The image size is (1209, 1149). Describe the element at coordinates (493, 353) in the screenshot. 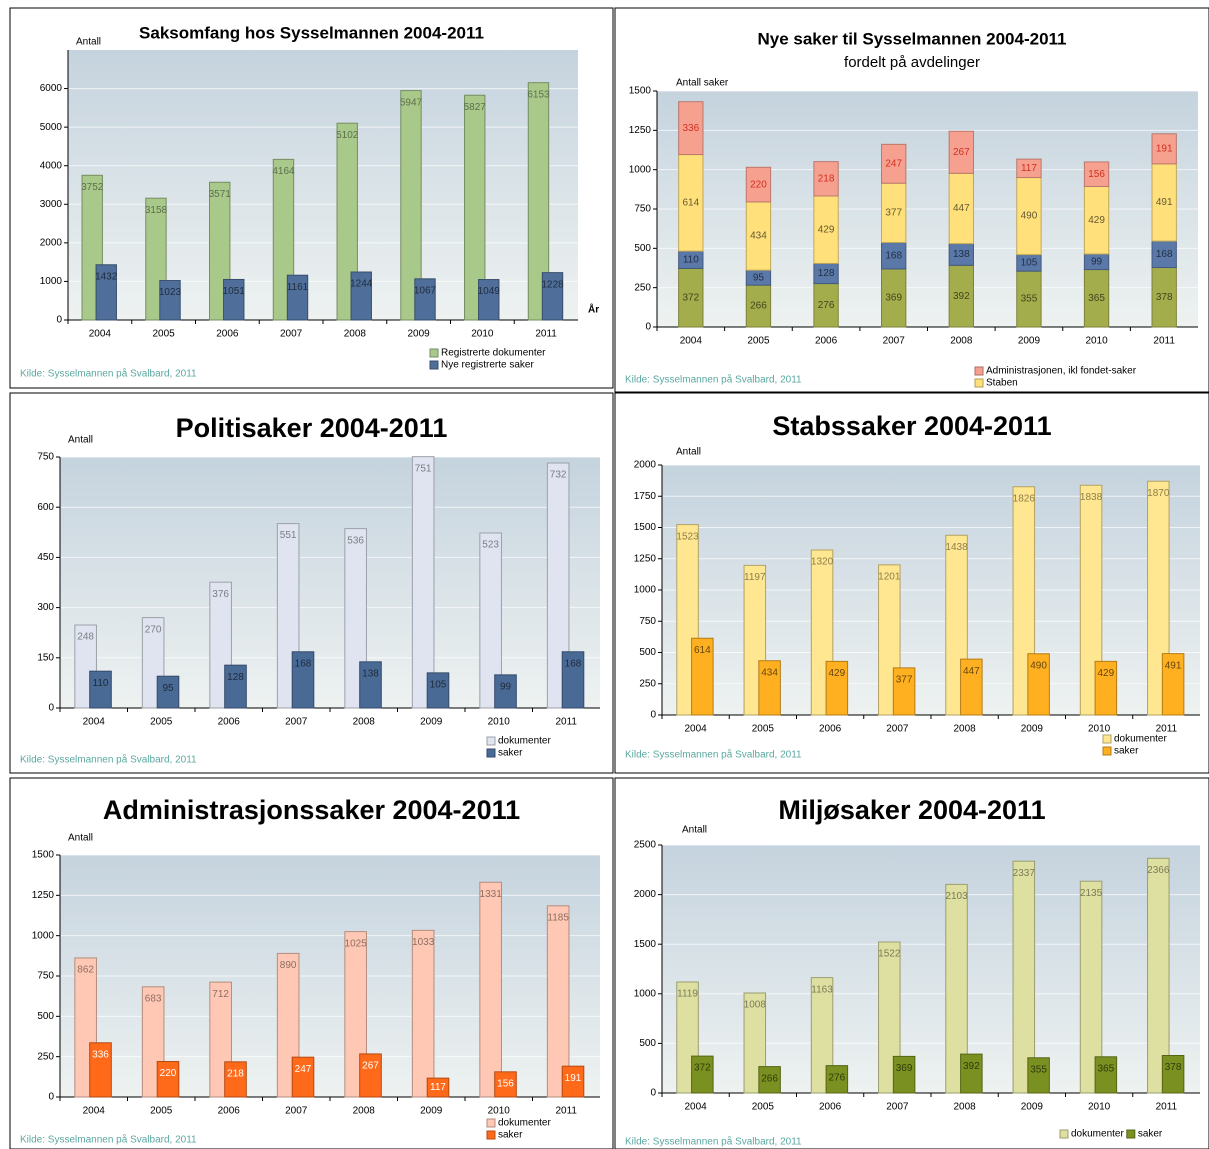

I see `legend-label: Registrerte dokumenter` at that location.